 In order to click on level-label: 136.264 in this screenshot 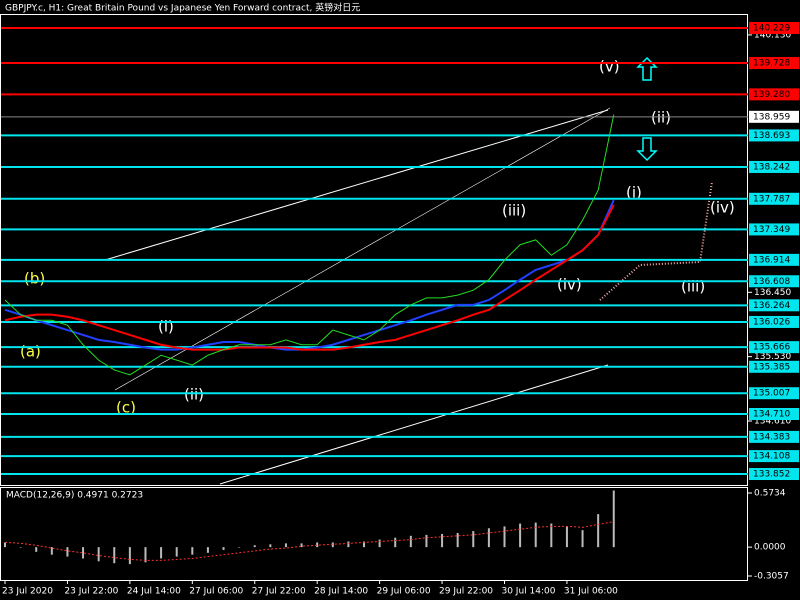, I will do `click(771, 306)`.